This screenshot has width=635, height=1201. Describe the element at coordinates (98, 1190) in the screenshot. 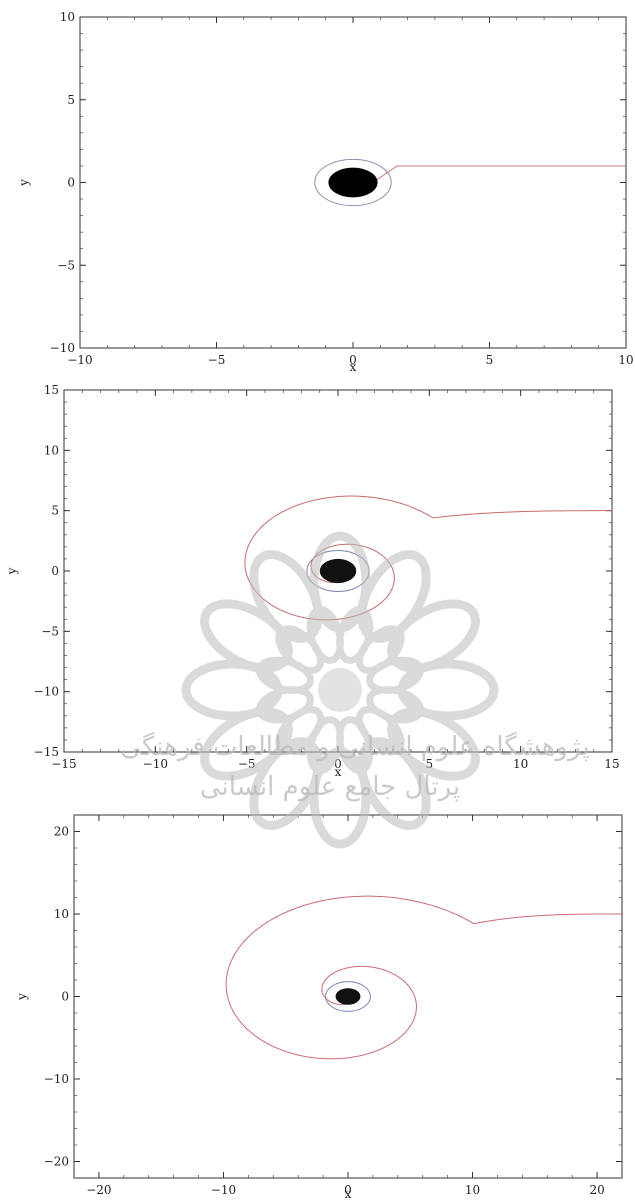

I see `x-tick-label: −20` at that location.